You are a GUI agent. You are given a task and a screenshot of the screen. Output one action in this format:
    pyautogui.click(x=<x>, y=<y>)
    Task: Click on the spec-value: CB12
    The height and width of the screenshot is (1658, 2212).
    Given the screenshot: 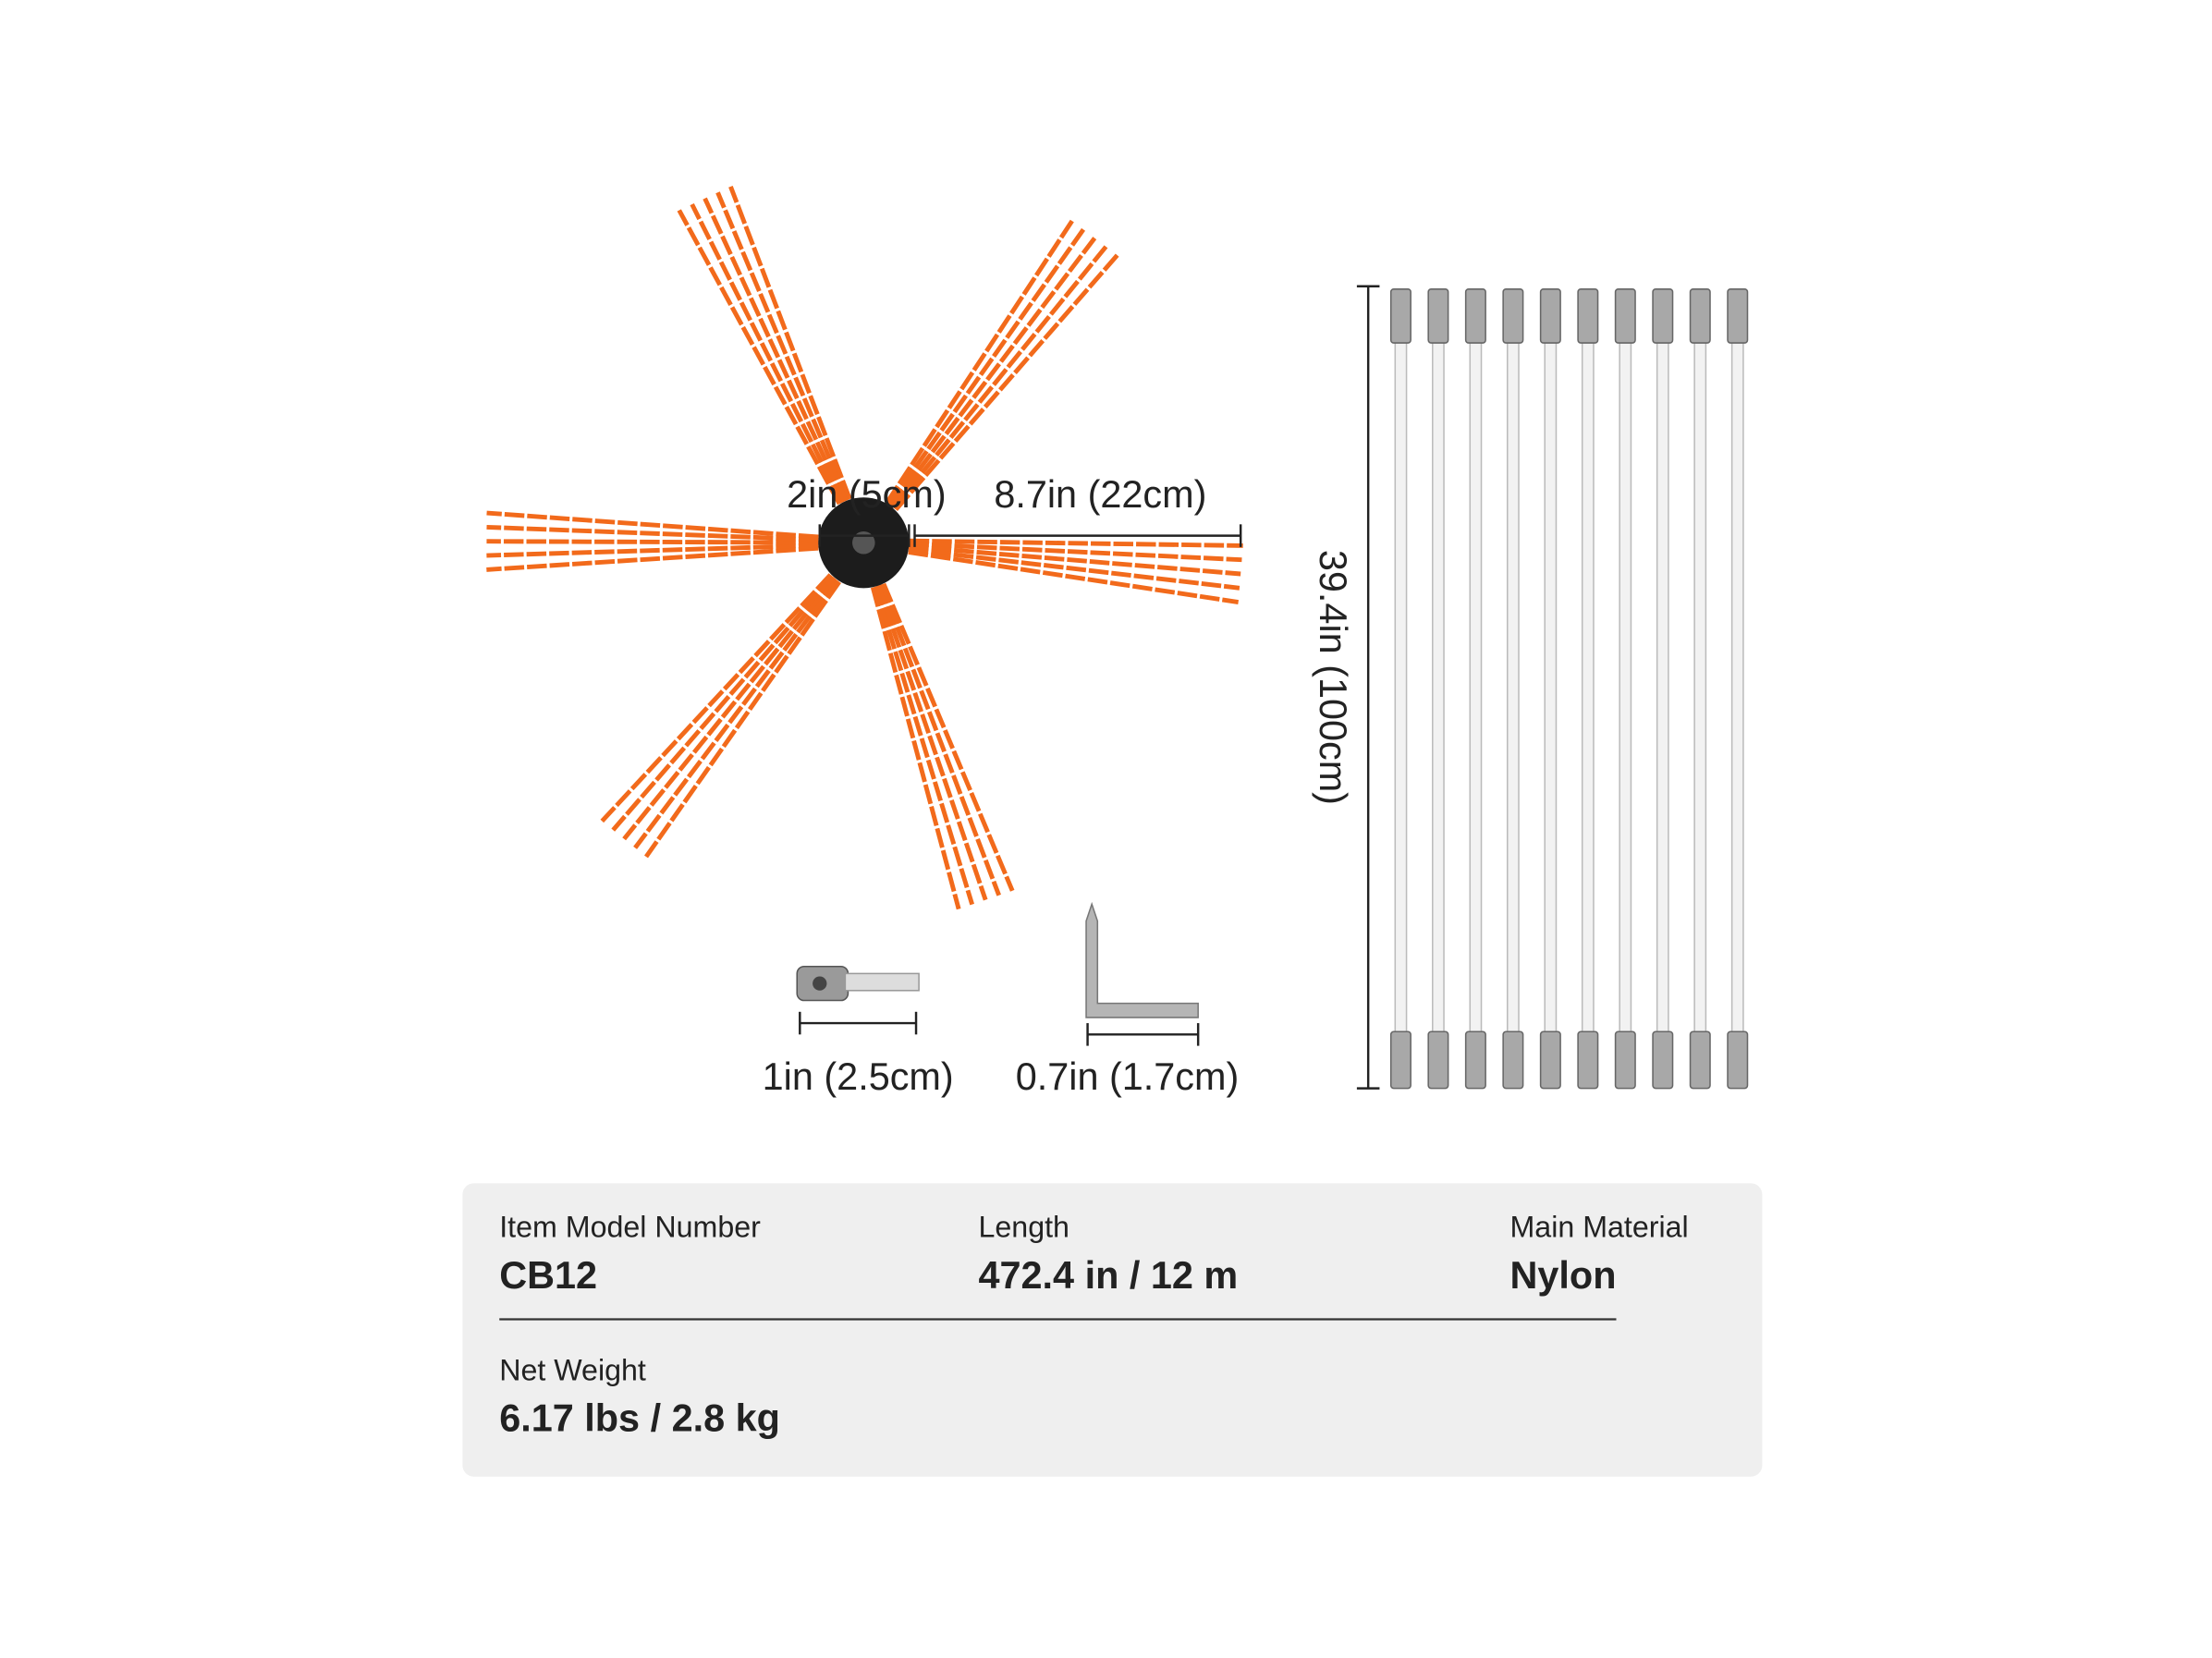 What is the action you would take?
    pyautogui.click(x=548, y=1276)
    